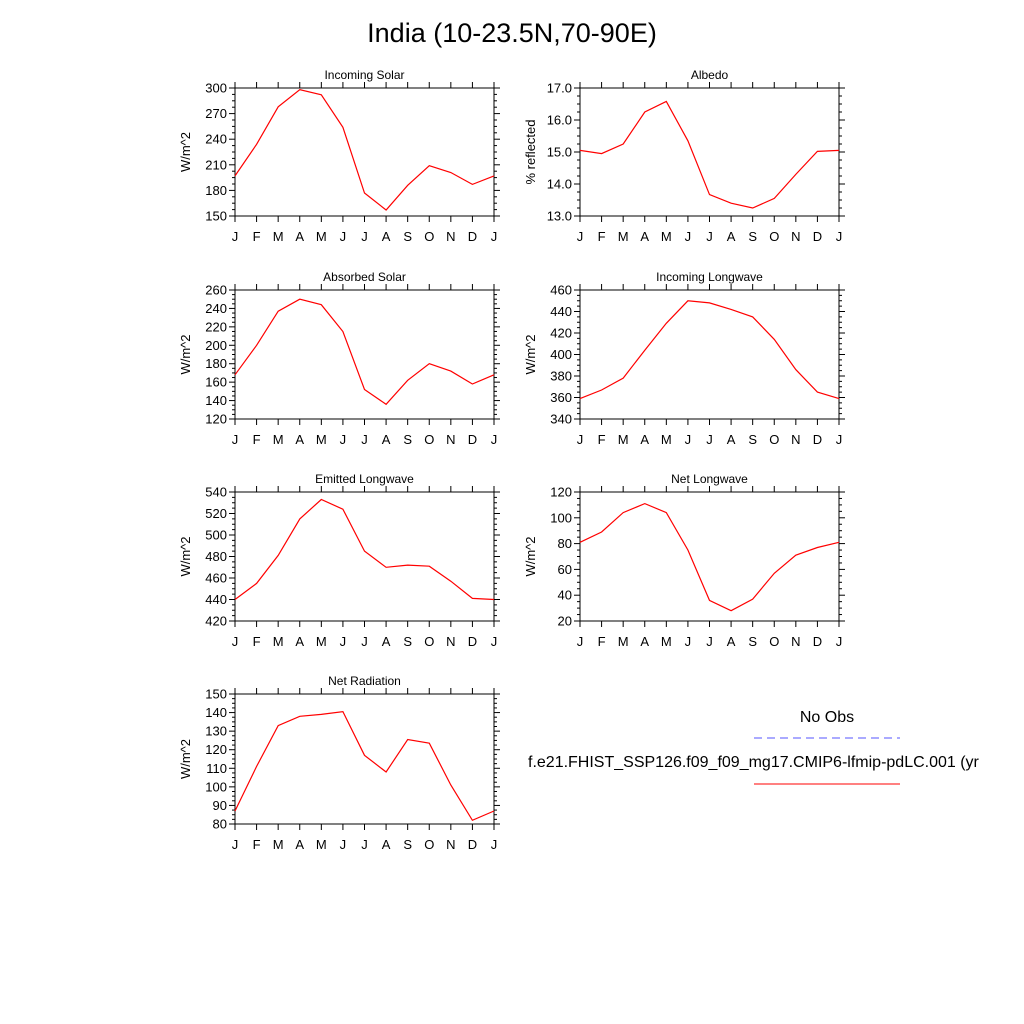  What do you see at coordinates (364, 479) in the screenshot?
I see `chart-title: Emitted Longwave` at bounding box center [364, 479].